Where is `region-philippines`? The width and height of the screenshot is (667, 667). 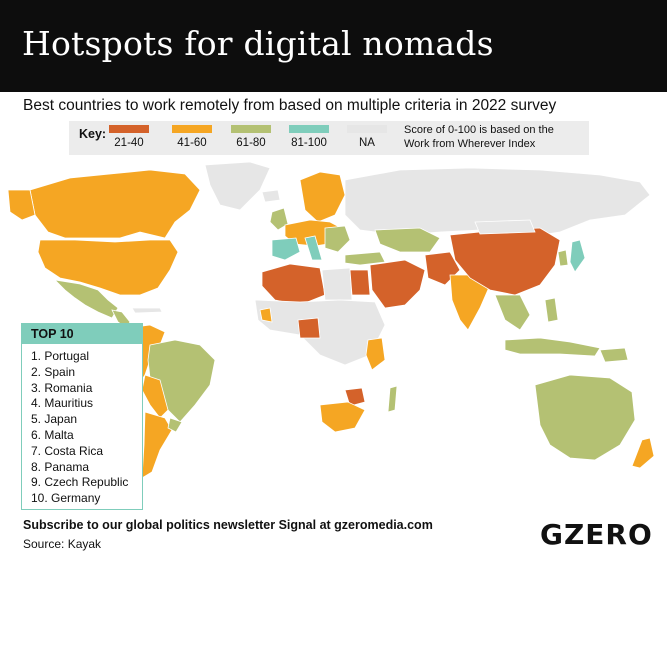 region-philippines is located at coordinates (551, 310).